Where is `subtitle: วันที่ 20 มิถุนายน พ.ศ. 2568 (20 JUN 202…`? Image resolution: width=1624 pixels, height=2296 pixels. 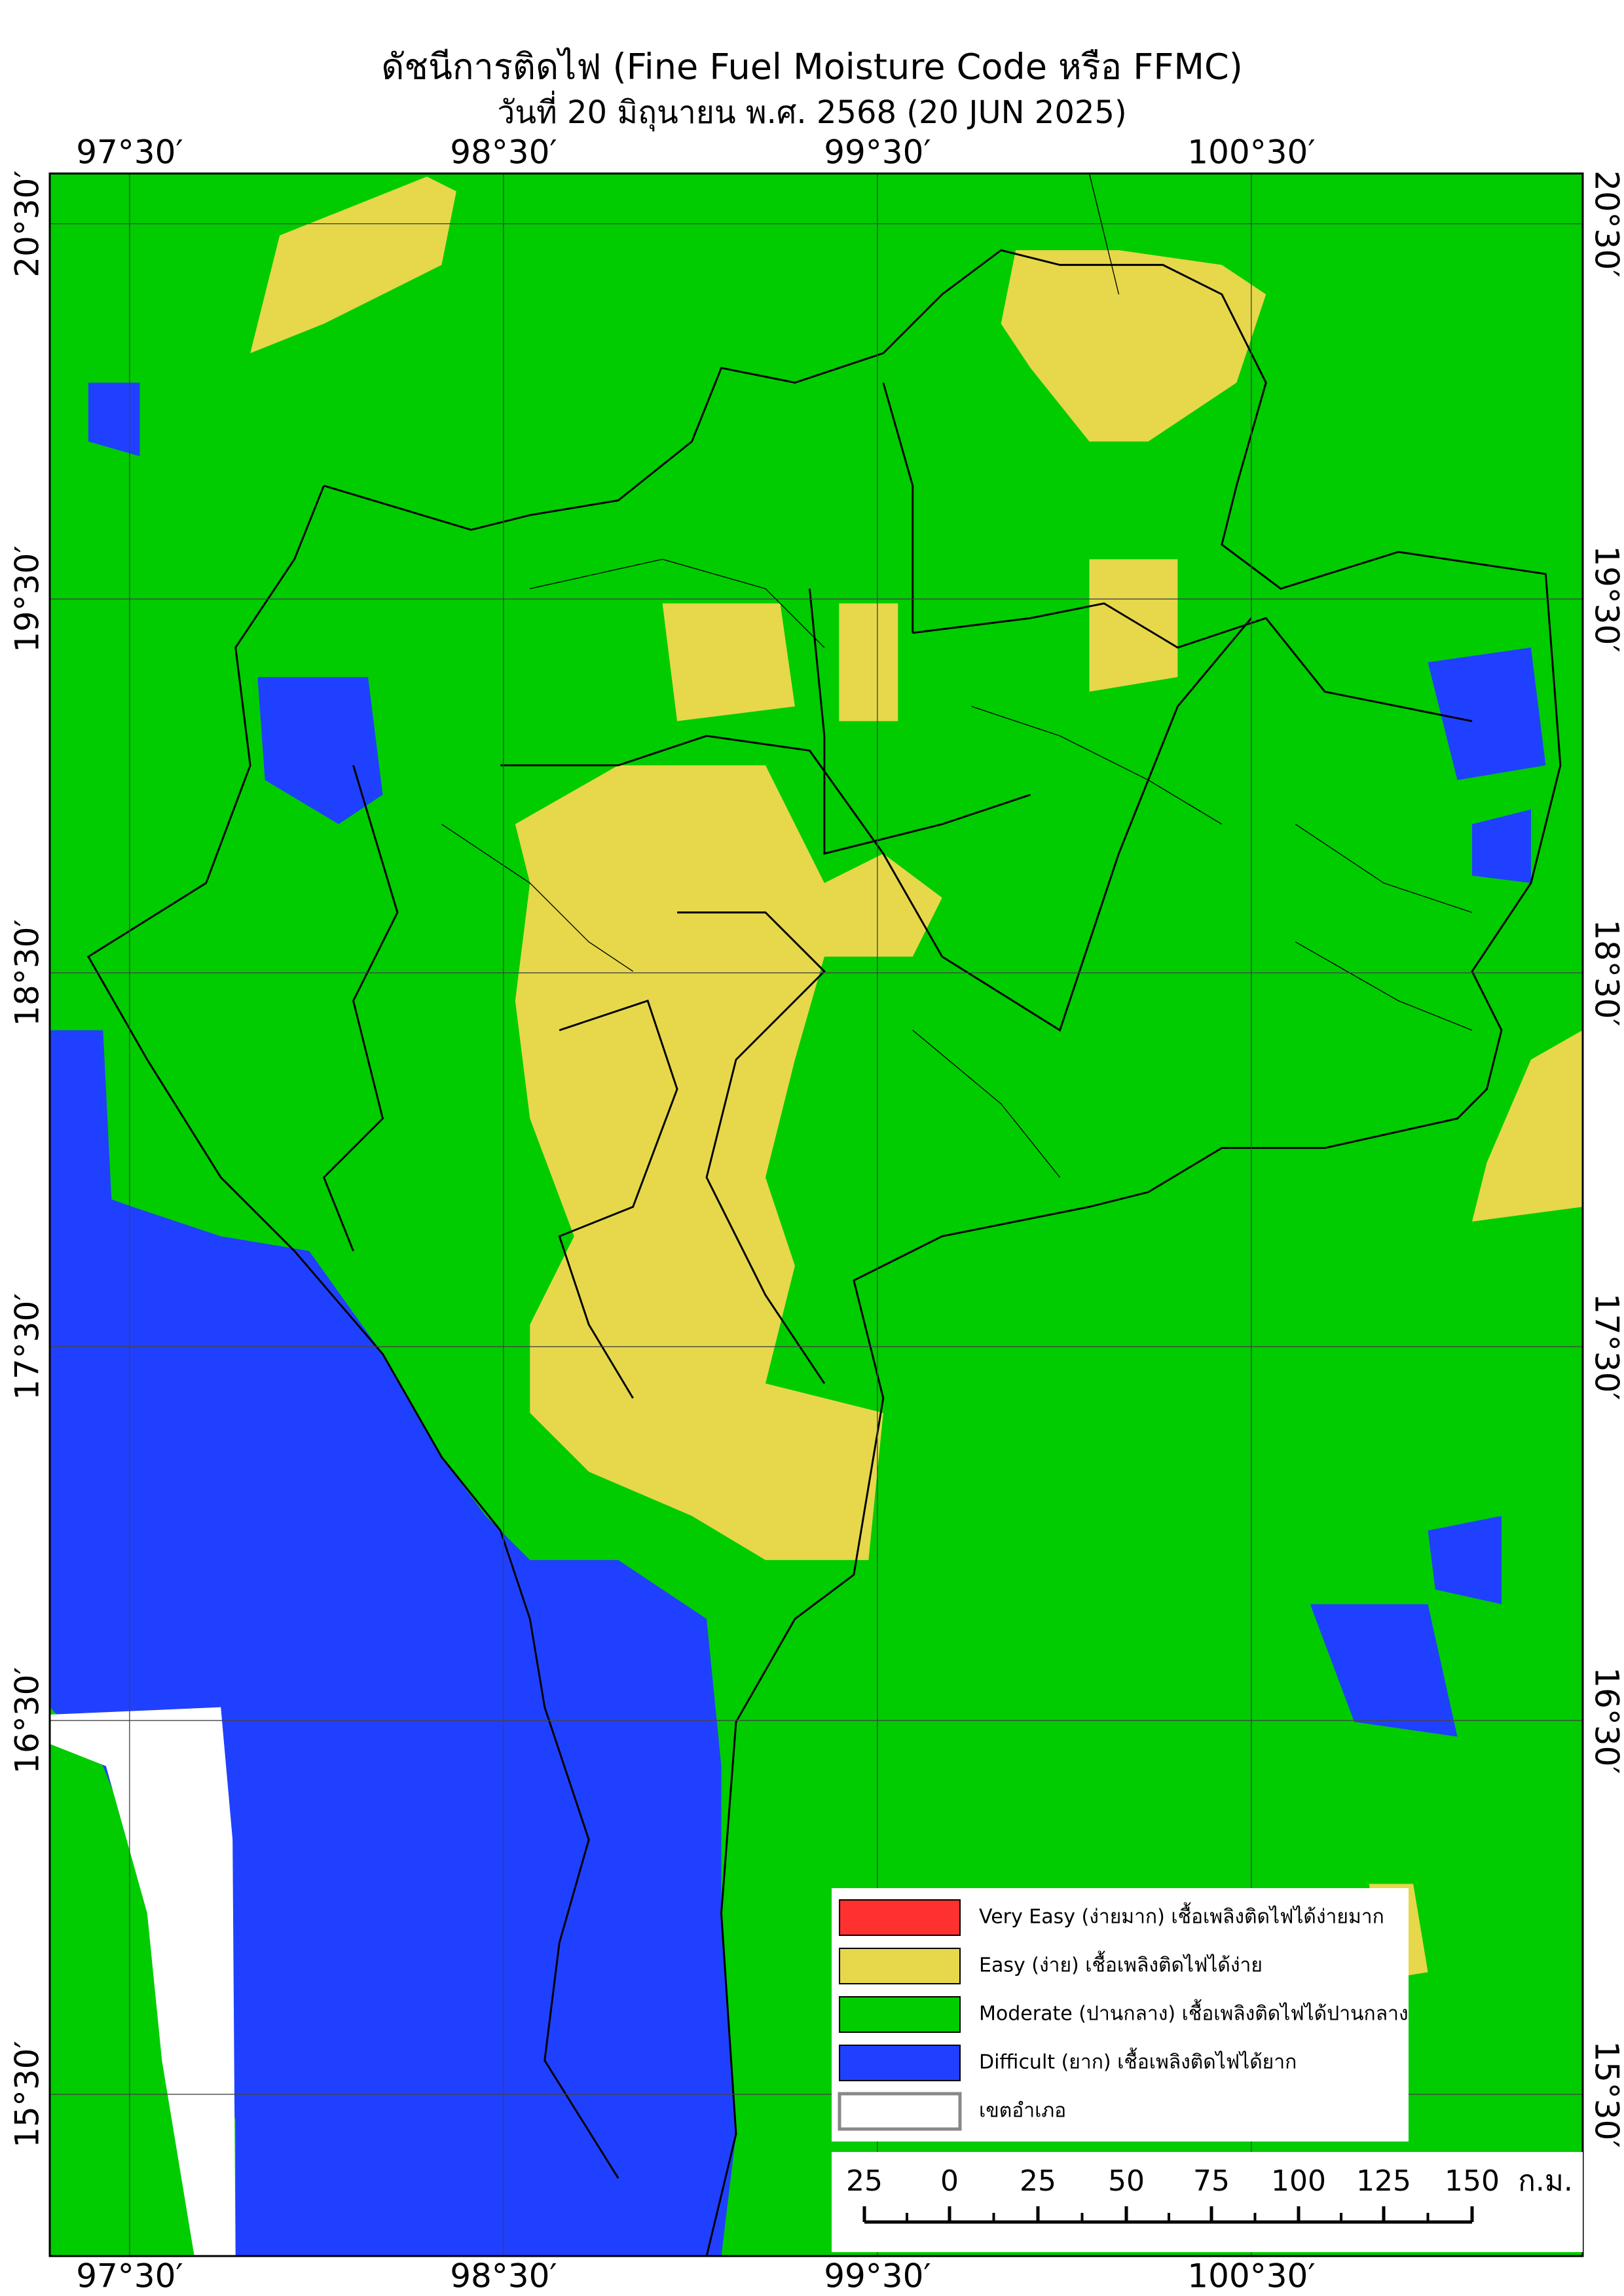
subtitle: วันที่ 20 มิถุนายน พ.ศ. 2568 (20 JUN 202… is located at coordinates (811, 111).